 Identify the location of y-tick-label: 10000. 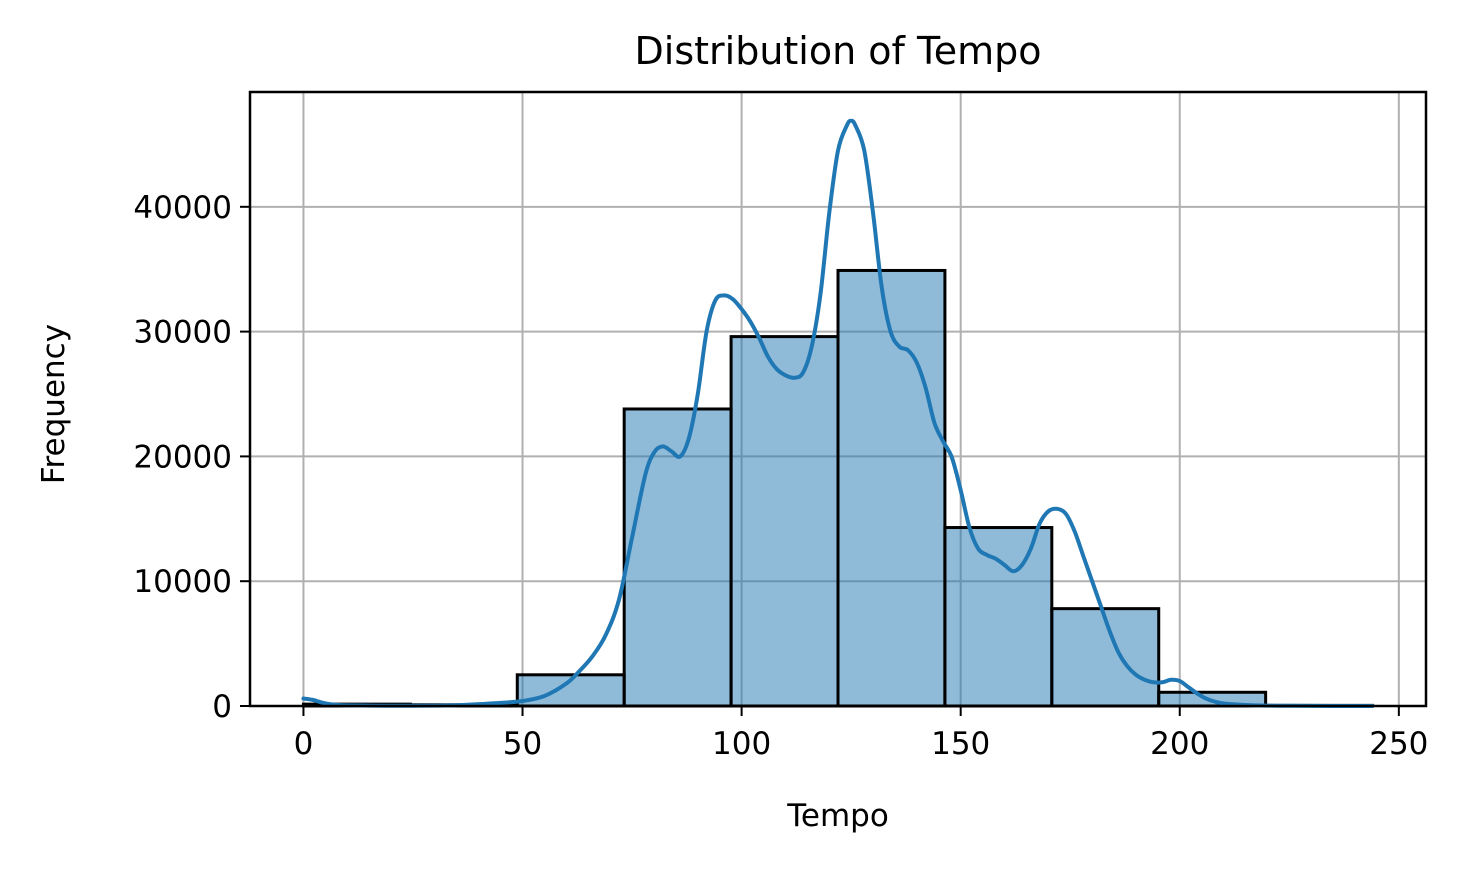
(182, 582).